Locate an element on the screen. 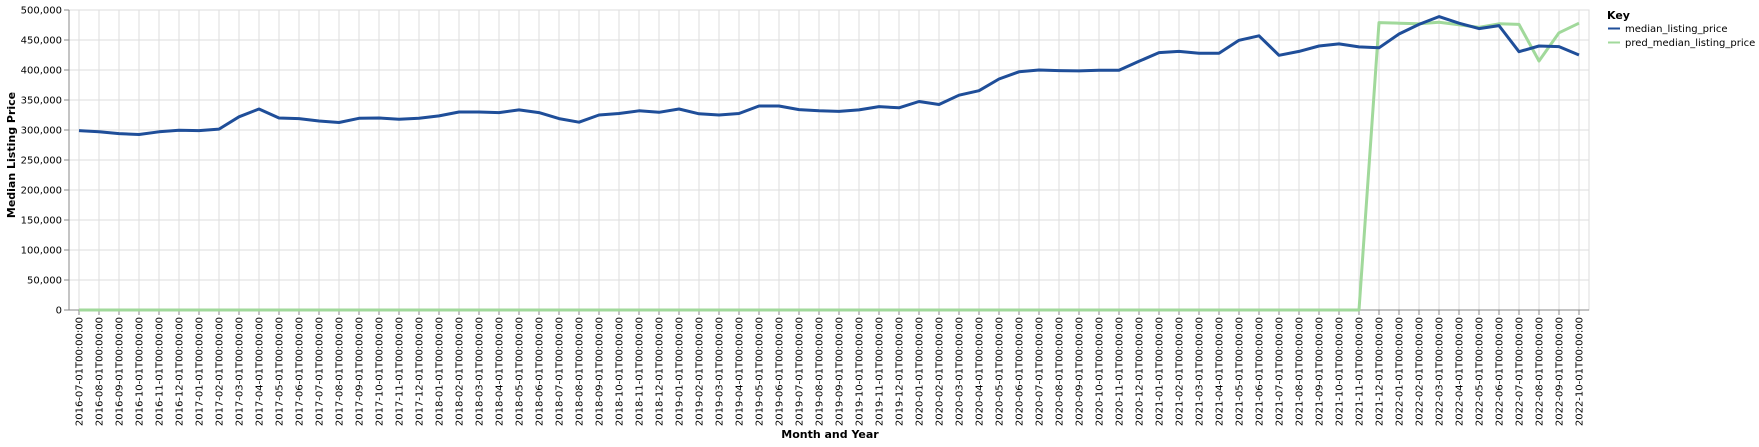 The width and height of the screenshot is (1759, 447). x-tick-label: 2019-03-01T00:00:00 is located at coordinates (720, 371).